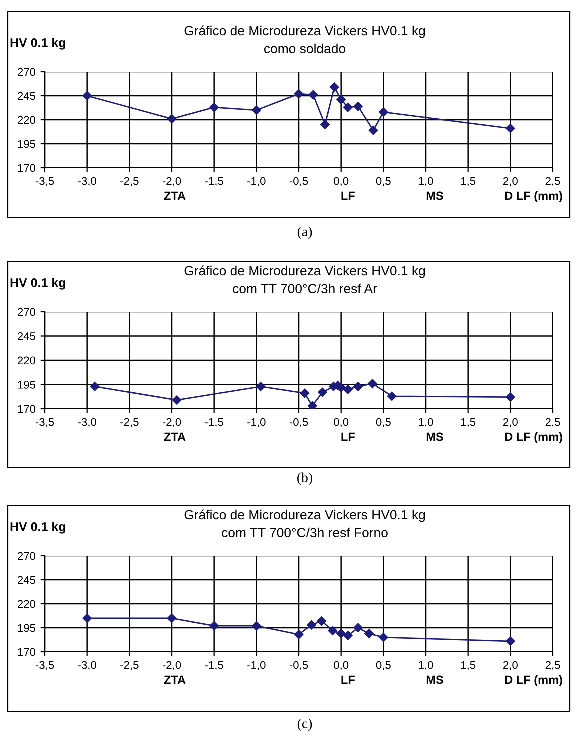 This screenshot has width=576, height=742. Describe the element at coordinates (305, 289) in the screenshot. I see `chart-subtitle: com TT 700°C/3h resf Ar` at that location.